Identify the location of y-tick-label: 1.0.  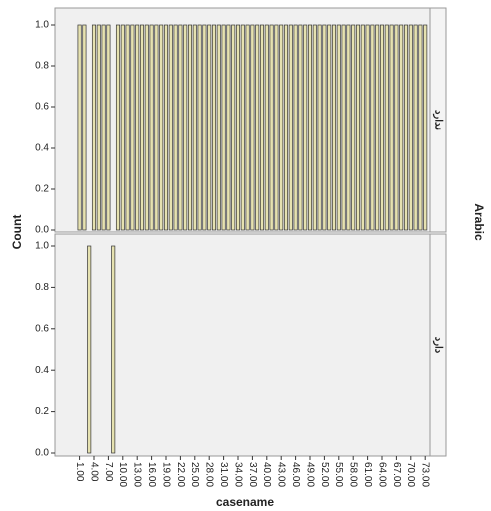
(42, 25).